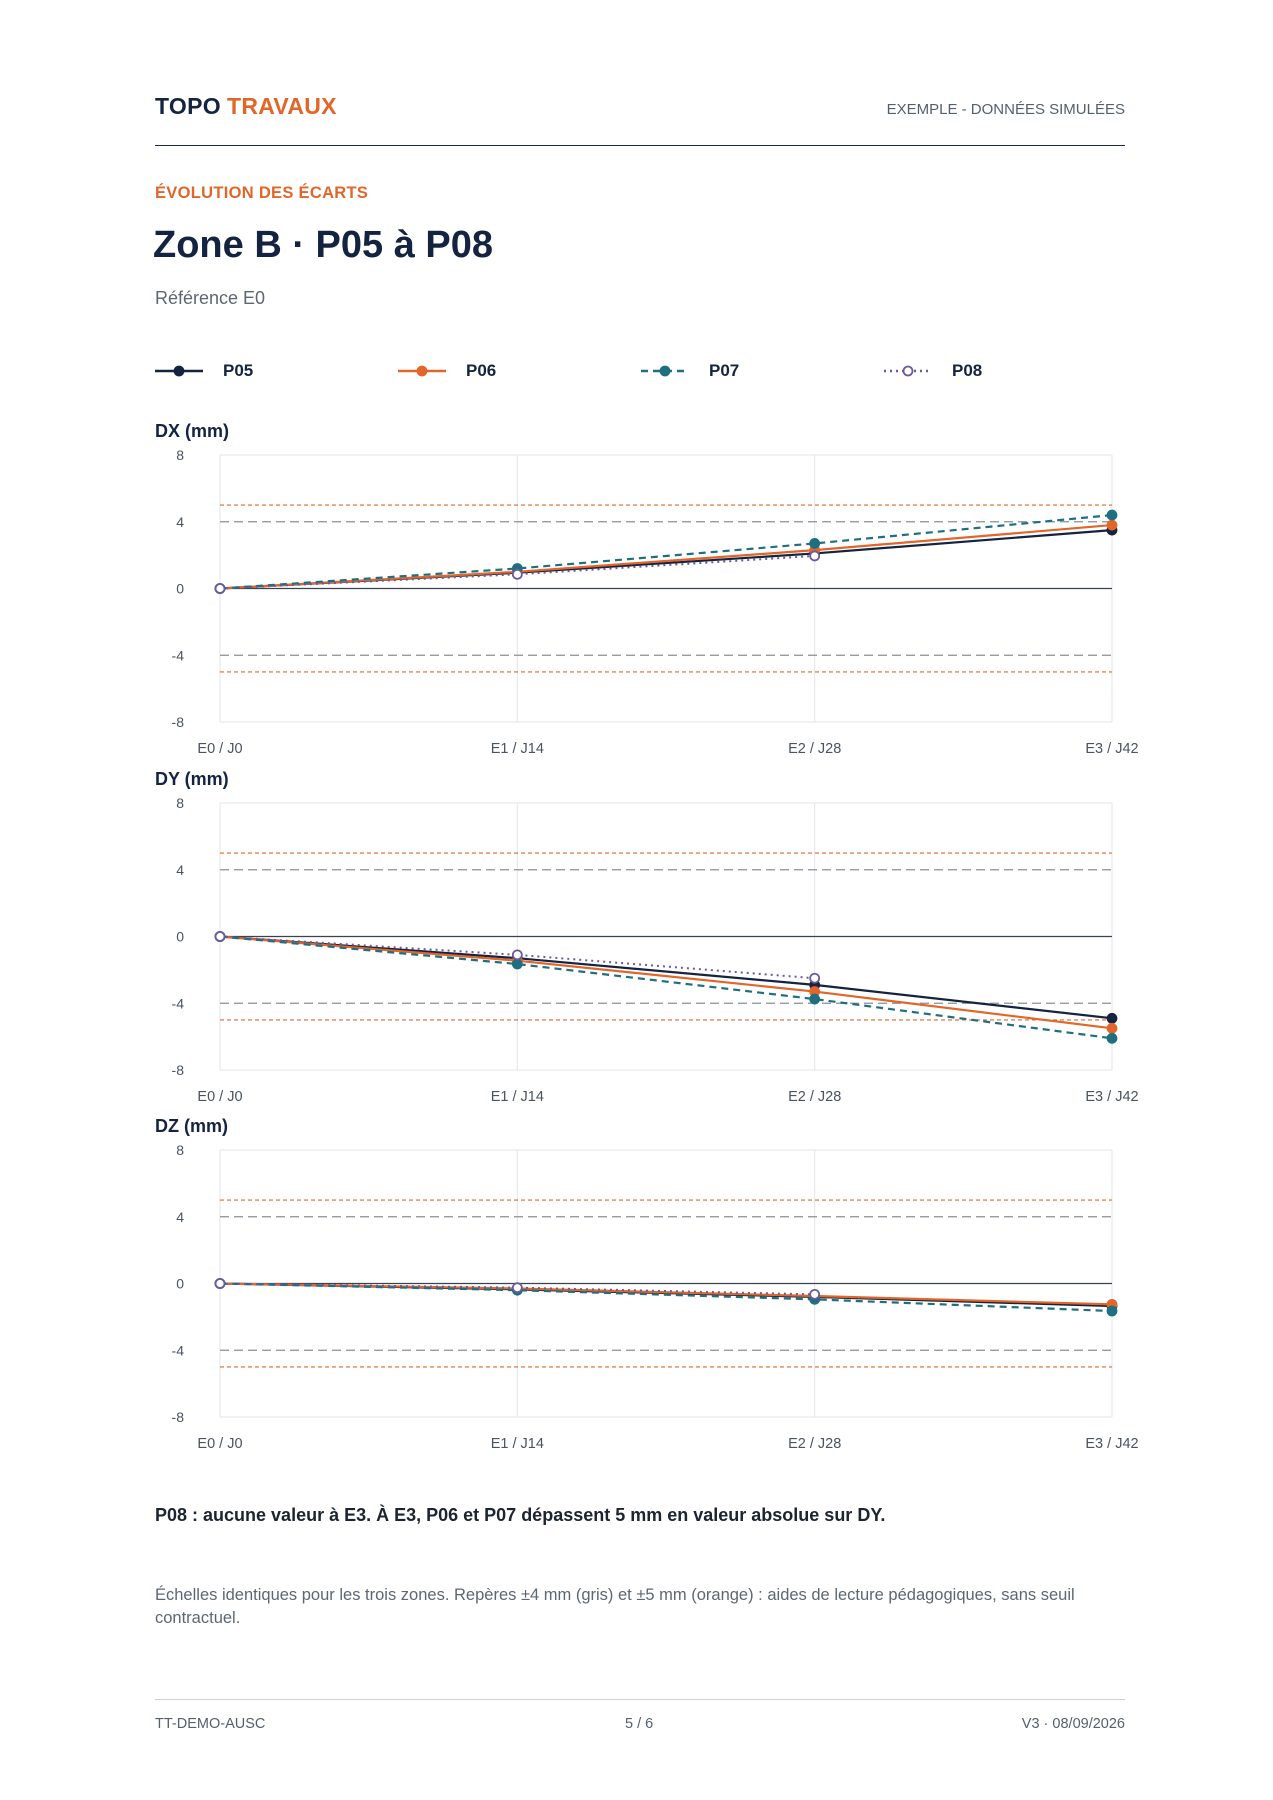 Image resolution: width=1273 pixels, height=1800 pixels. Describe the element at coordinates (210, 298) in the screenshot. I see `page-subtitle: Référence E0` at that location.